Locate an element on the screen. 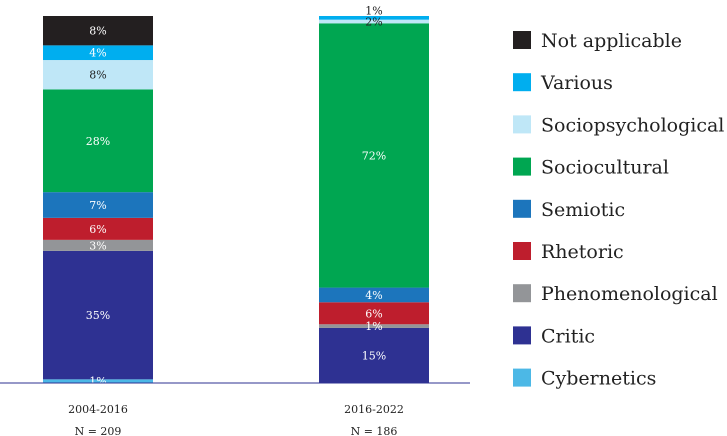 The image size is (727, 436). legend-label: Cybernetics is located at coordinates (598, 379).